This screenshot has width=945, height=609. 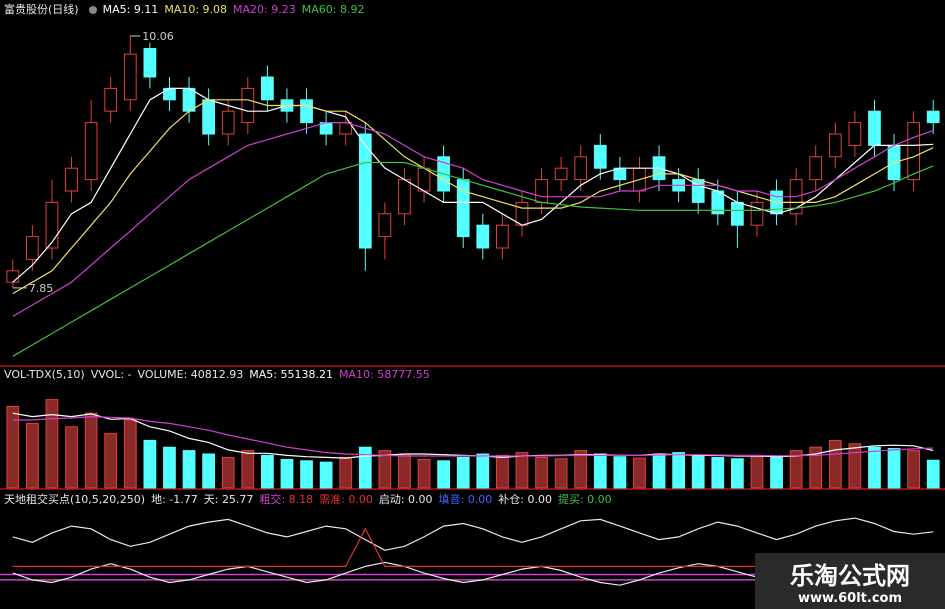 What do you see at coordinates (283, 9) in the screenshot?
I see `legend-value: 9.23` at bounding box center [283, 9].